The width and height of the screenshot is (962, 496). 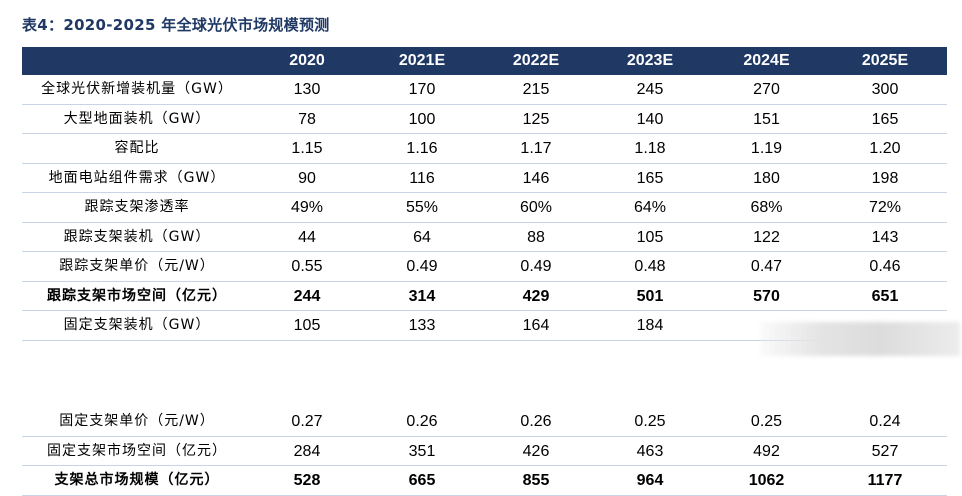 I want to click on table-cell: 49%, so click(x=307, y=207).